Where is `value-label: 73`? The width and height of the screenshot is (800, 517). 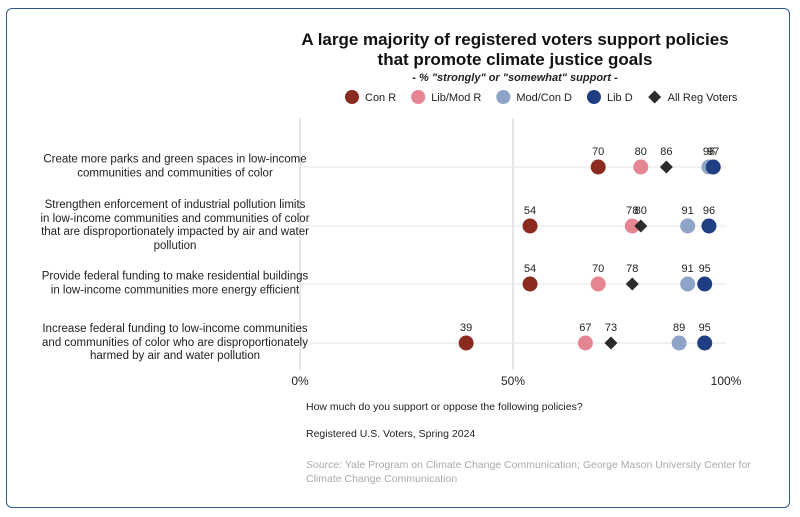 value-label: 73 is located at coordinates (611, 328).